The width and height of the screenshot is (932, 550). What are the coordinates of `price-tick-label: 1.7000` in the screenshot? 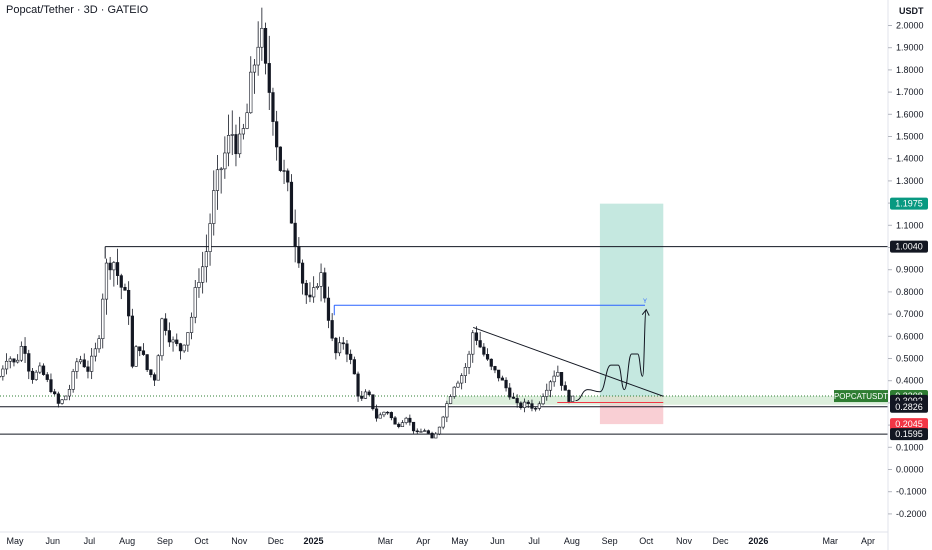 It's located at (910, 92).